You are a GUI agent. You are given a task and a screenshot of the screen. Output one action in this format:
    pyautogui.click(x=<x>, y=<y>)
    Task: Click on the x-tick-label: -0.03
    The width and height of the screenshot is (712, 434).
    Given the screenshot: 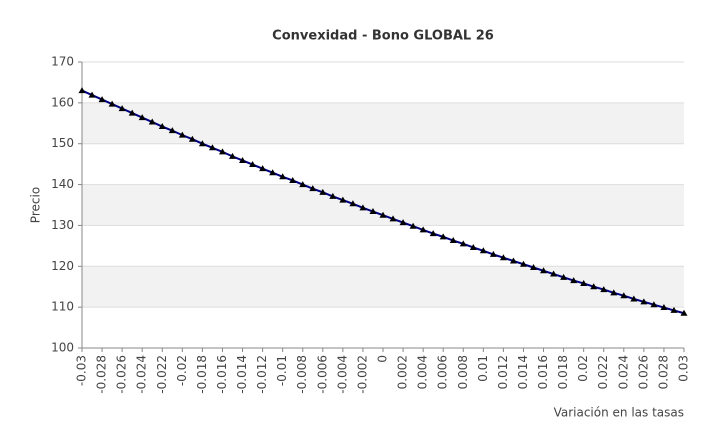 What is the action you would take?
    pyautogui.click(x=82, y=370)
    